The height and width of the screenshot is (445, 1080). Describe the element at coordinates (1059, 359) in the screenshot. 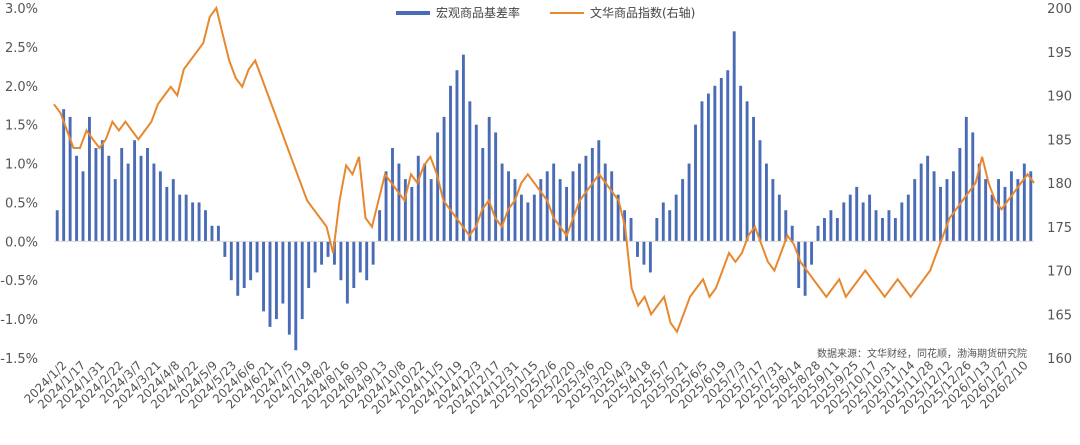

I see `y-right-tick-label: 160` at that location.